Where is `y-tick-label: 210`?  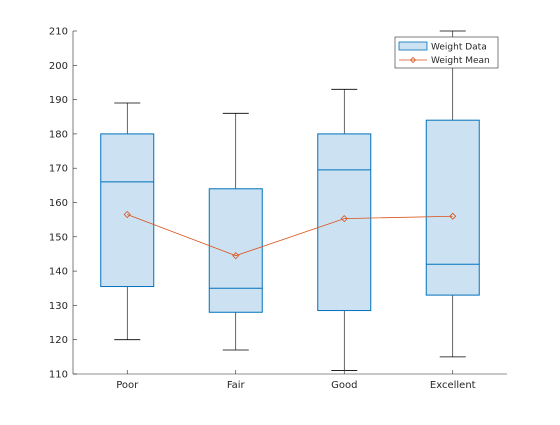
y-tick-label: 210 is located at coordinates (58, 32).